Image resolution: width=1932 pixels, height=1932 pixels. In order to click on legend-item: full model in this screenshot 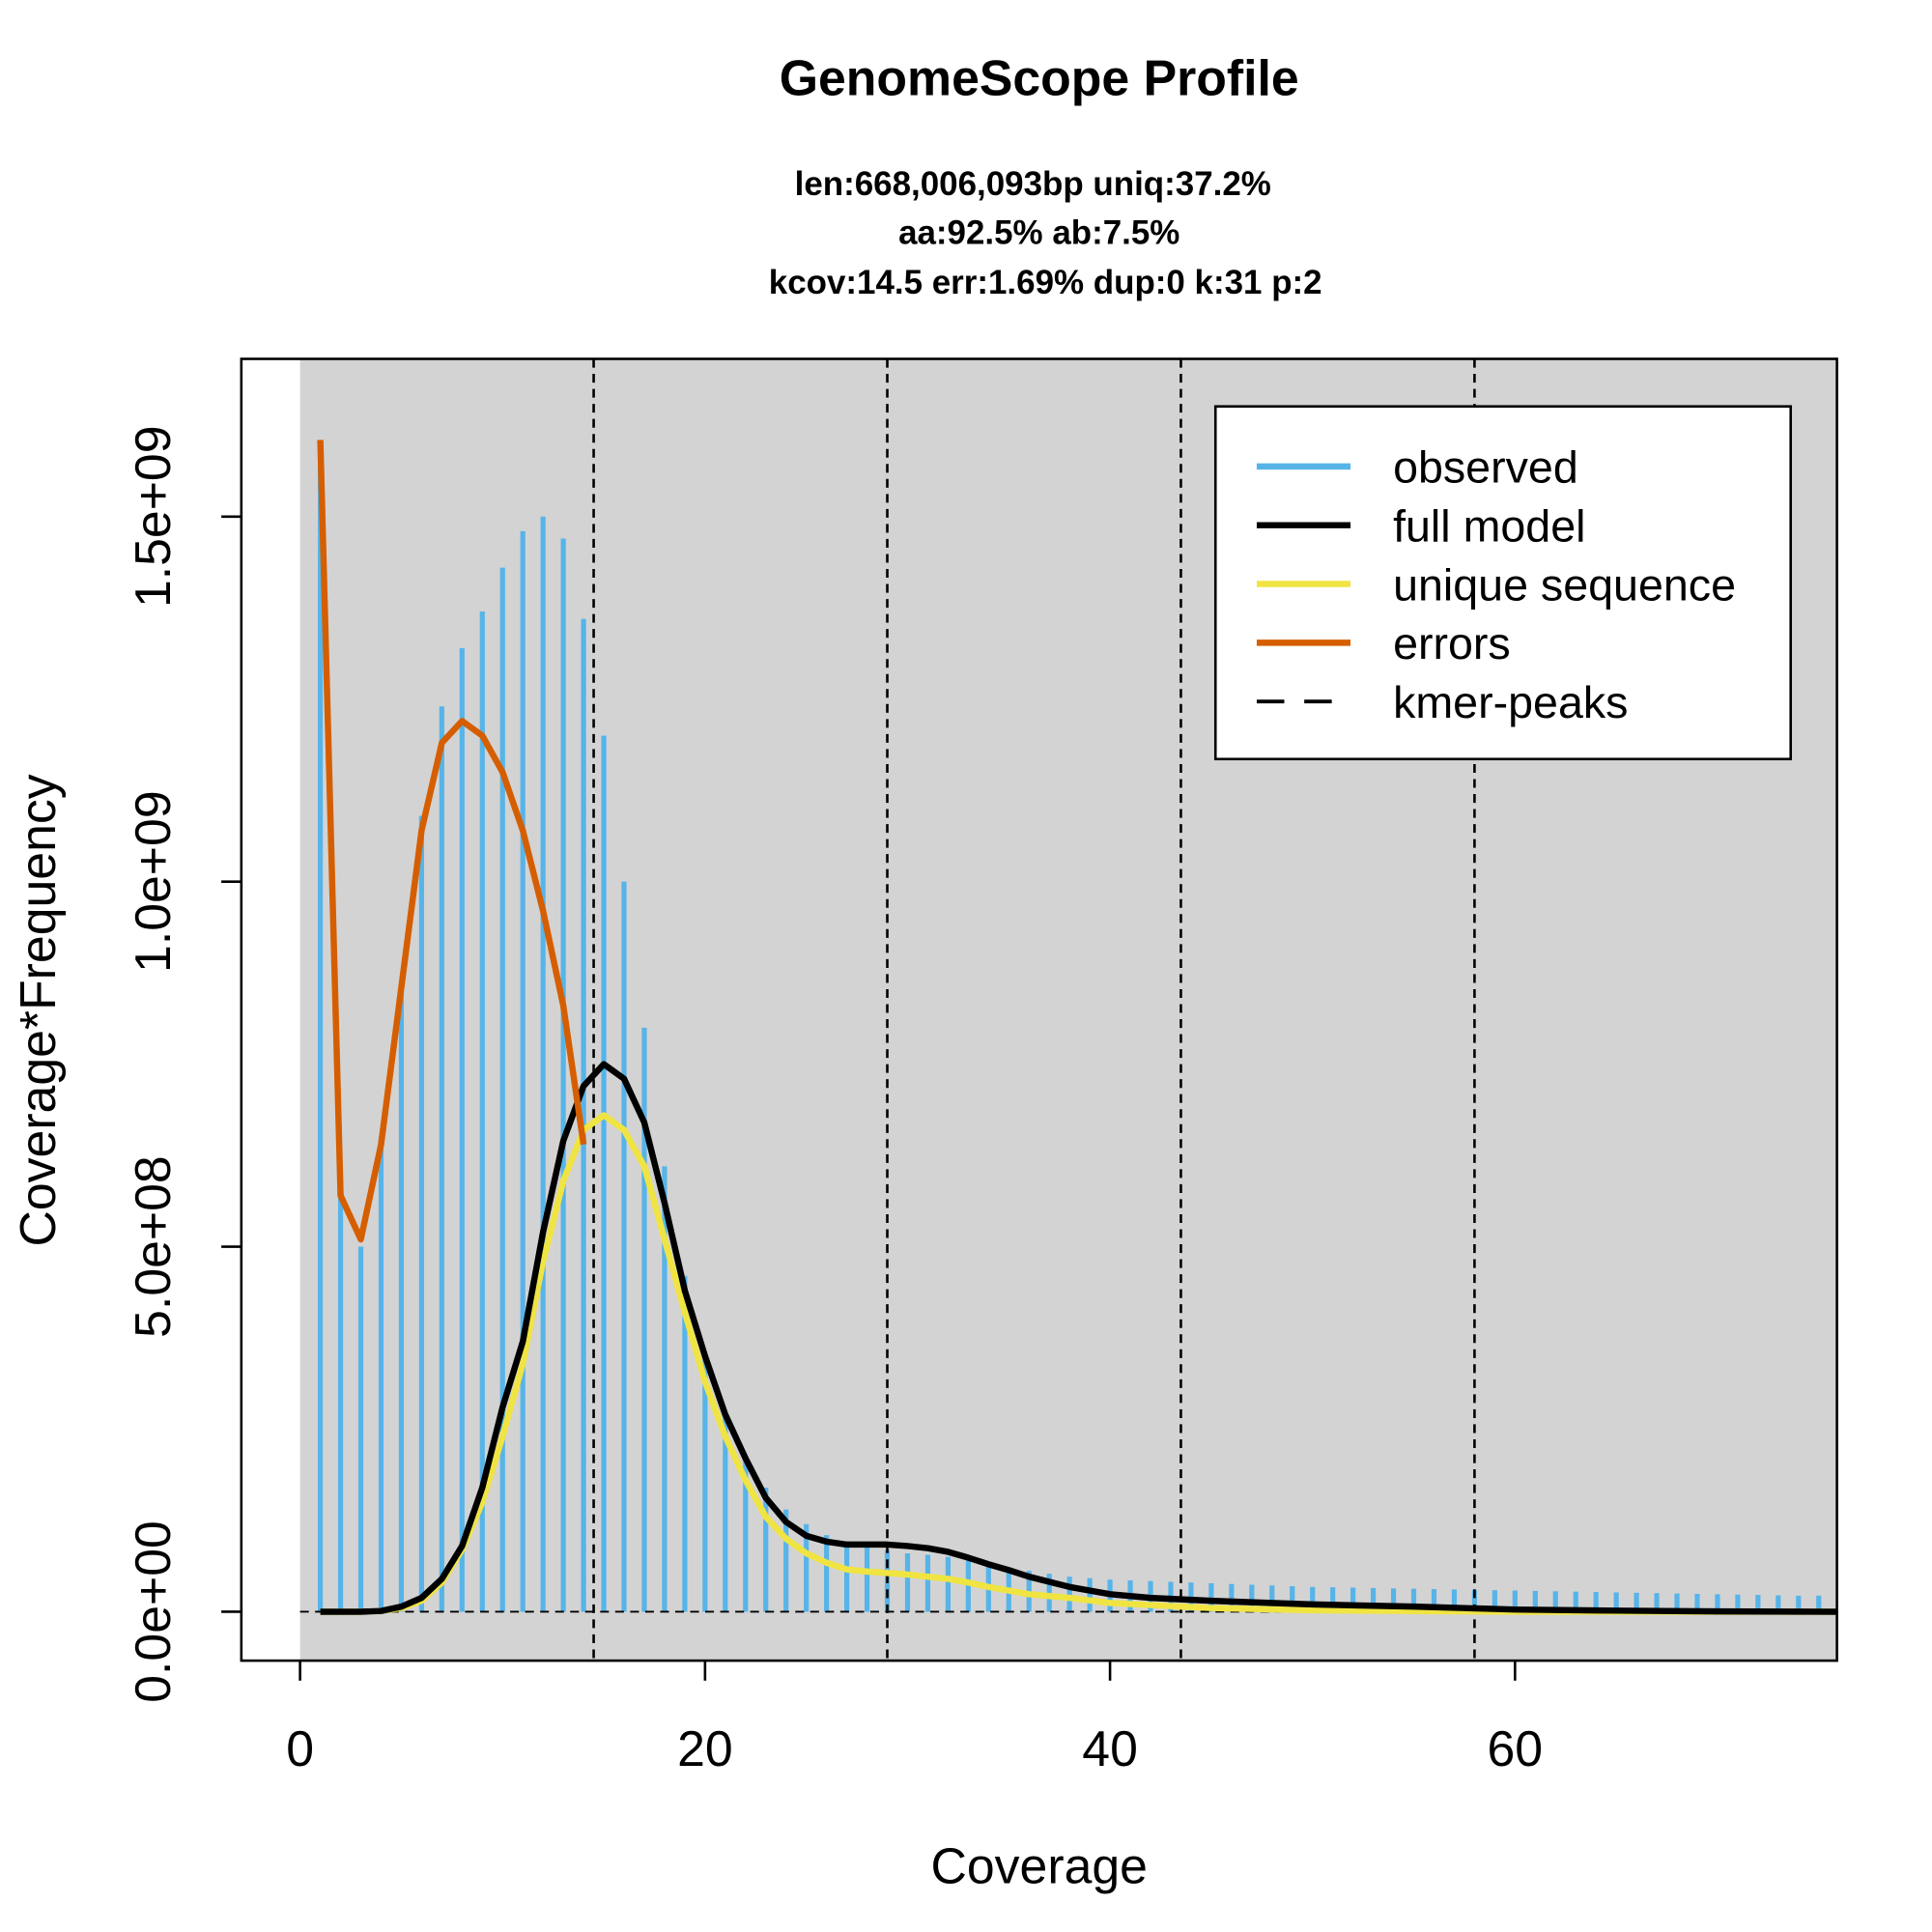, I will do `click(1420, 526)`.